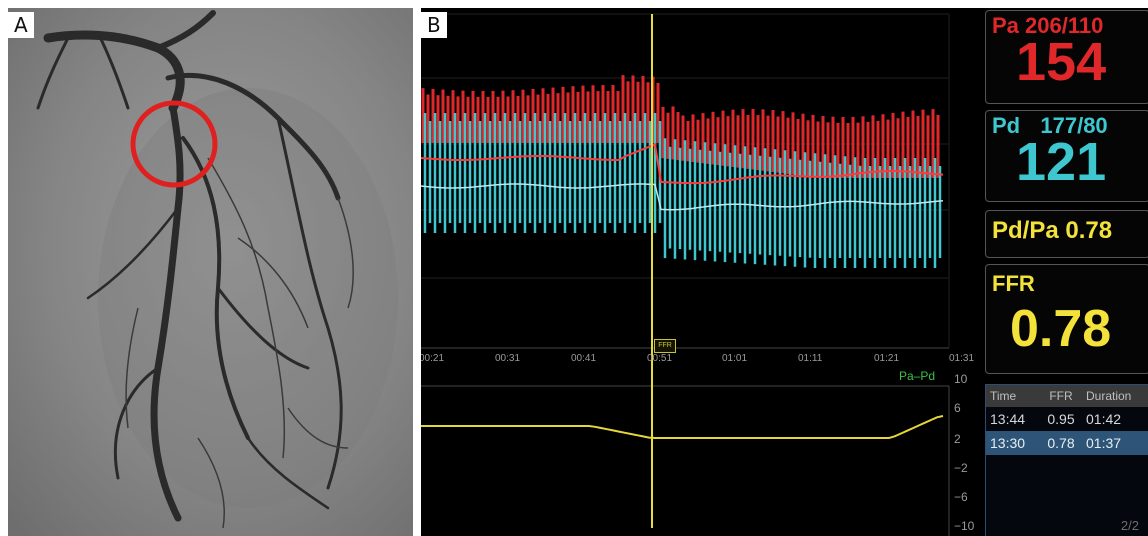  I want to click on pa-pd-difference-trace, so click(682, 427).